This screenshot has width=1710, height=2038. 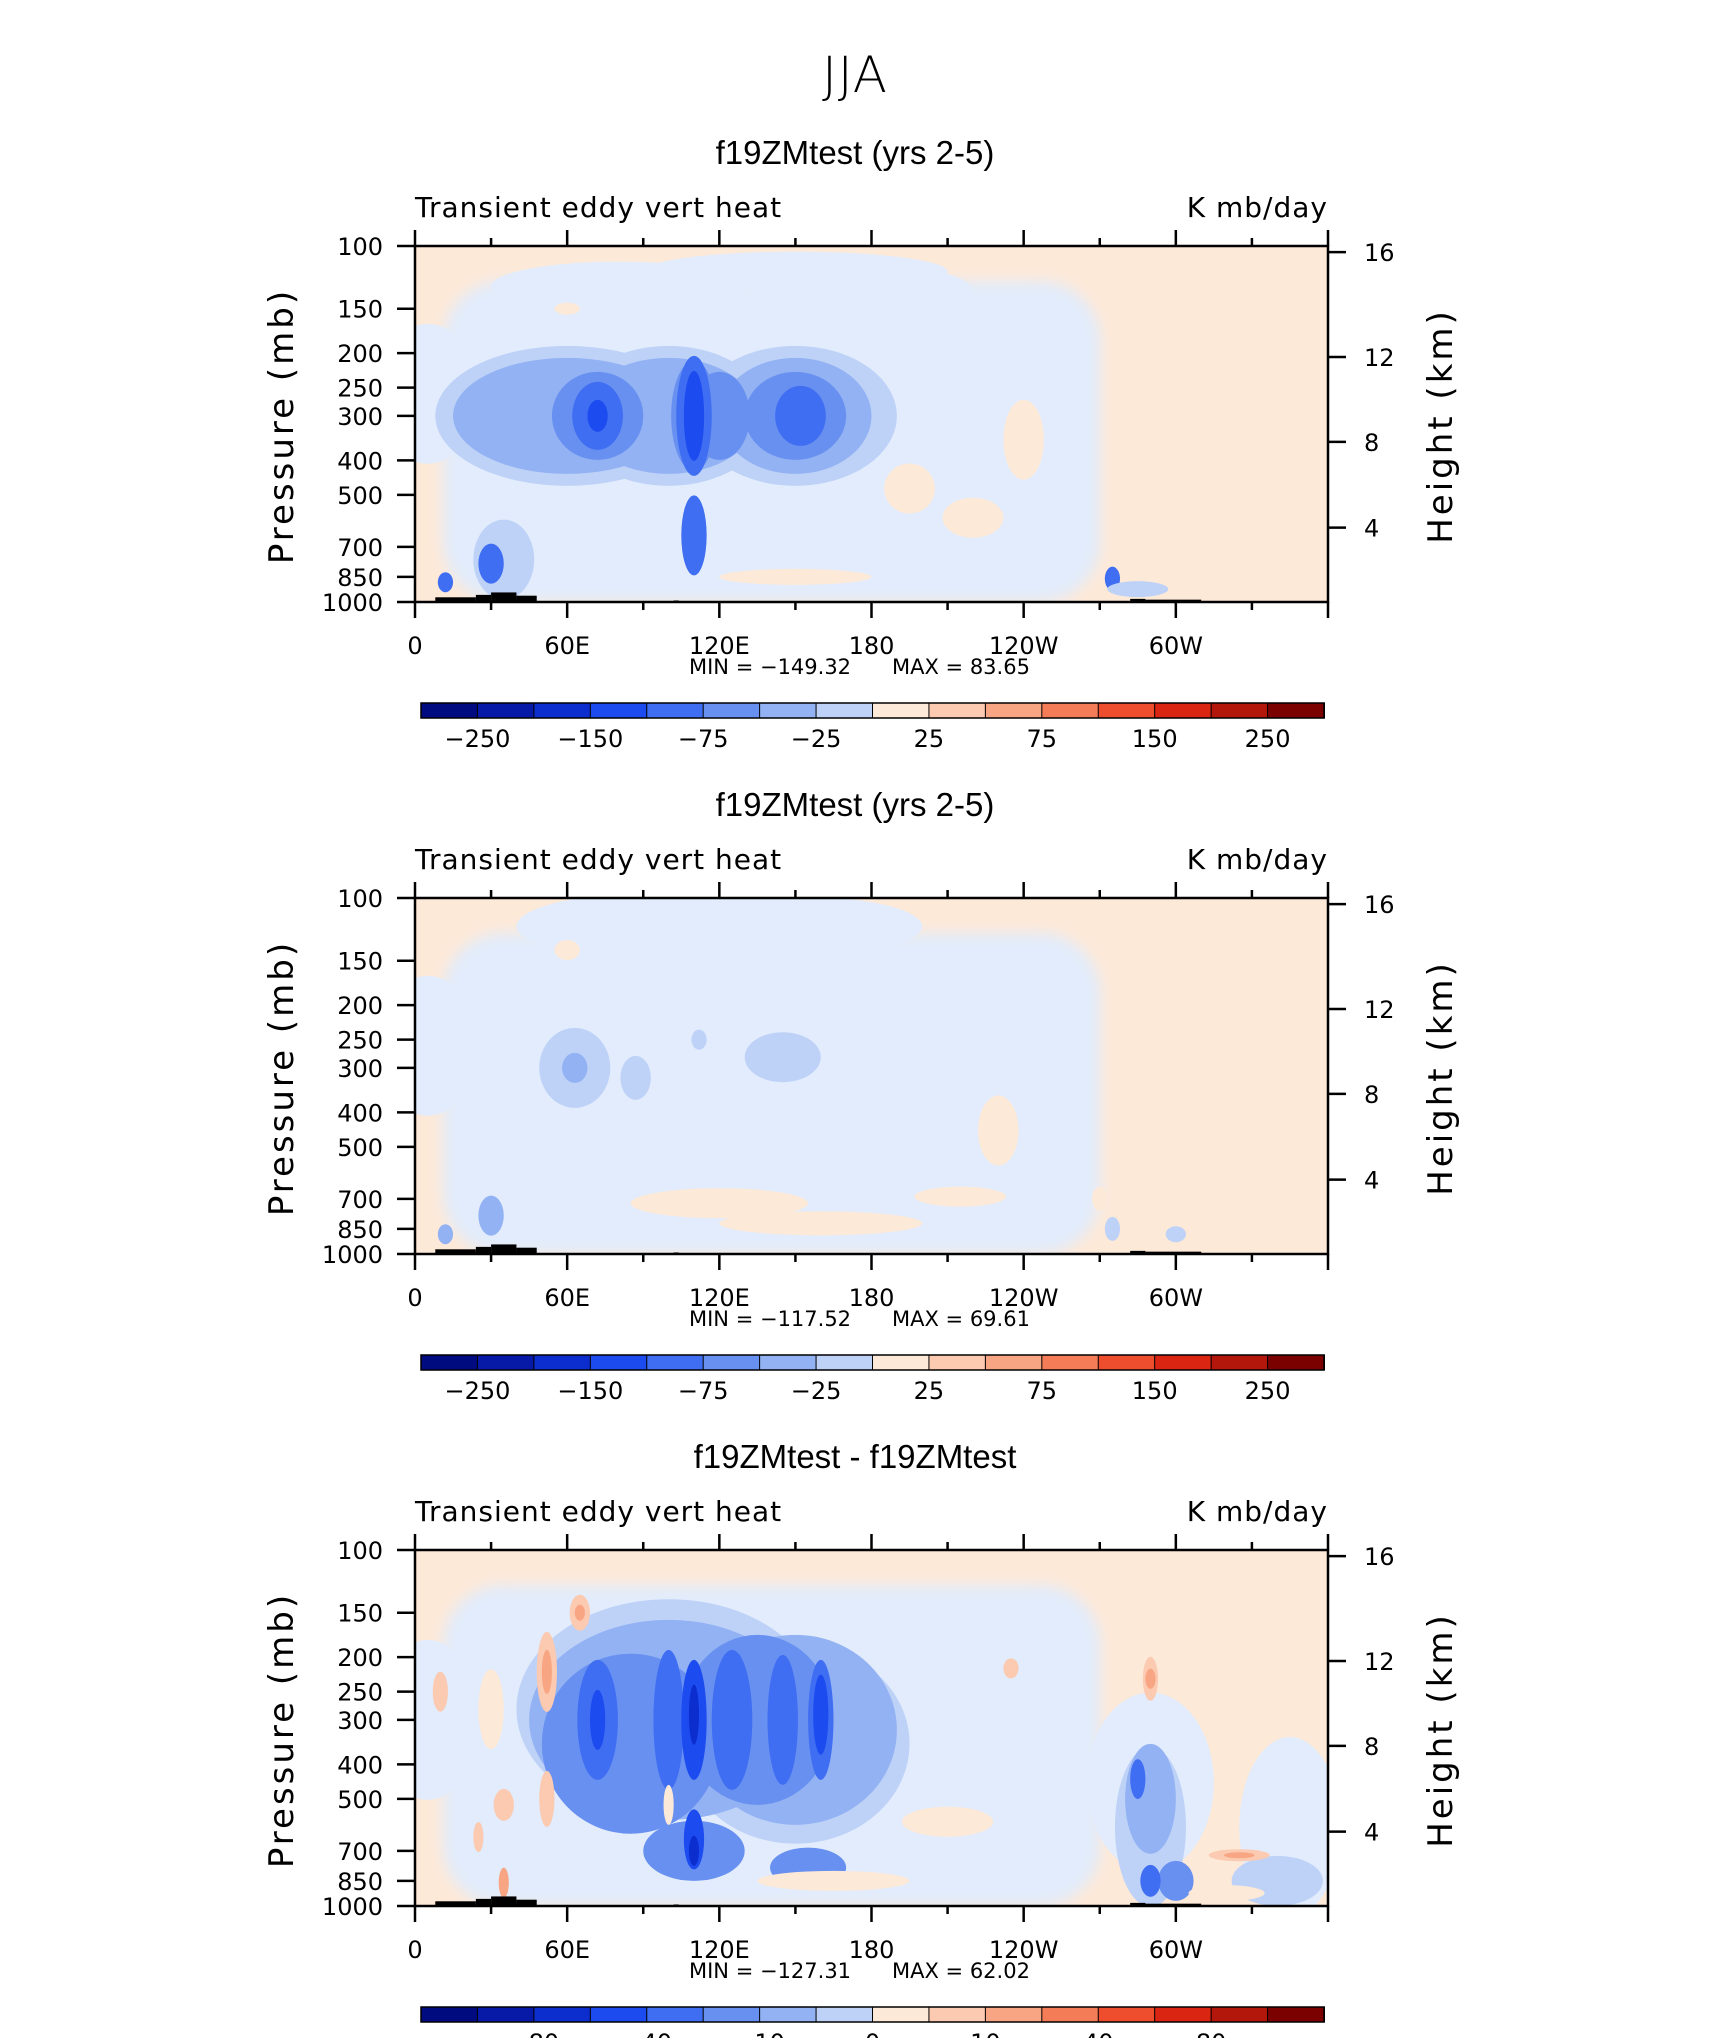 What do you see at coordinates (985, 2033) in the screenshot?
I see `colorbar-label: 10` at bounding box center [985, 2033].